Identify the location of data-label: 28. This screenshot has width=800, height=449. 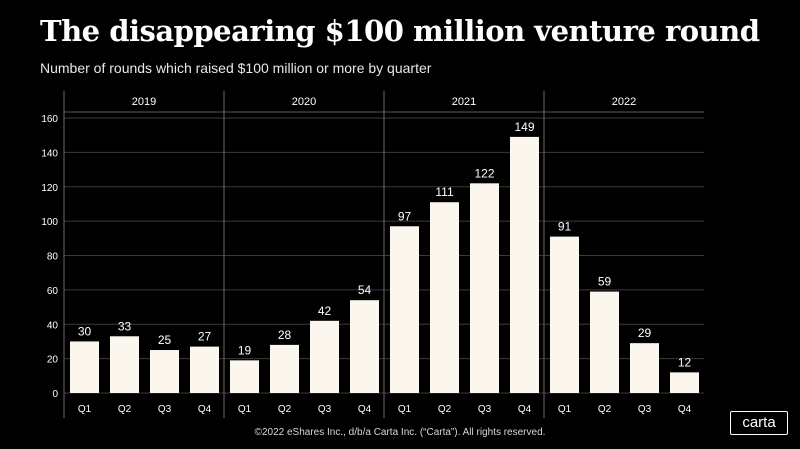
(285, 335).